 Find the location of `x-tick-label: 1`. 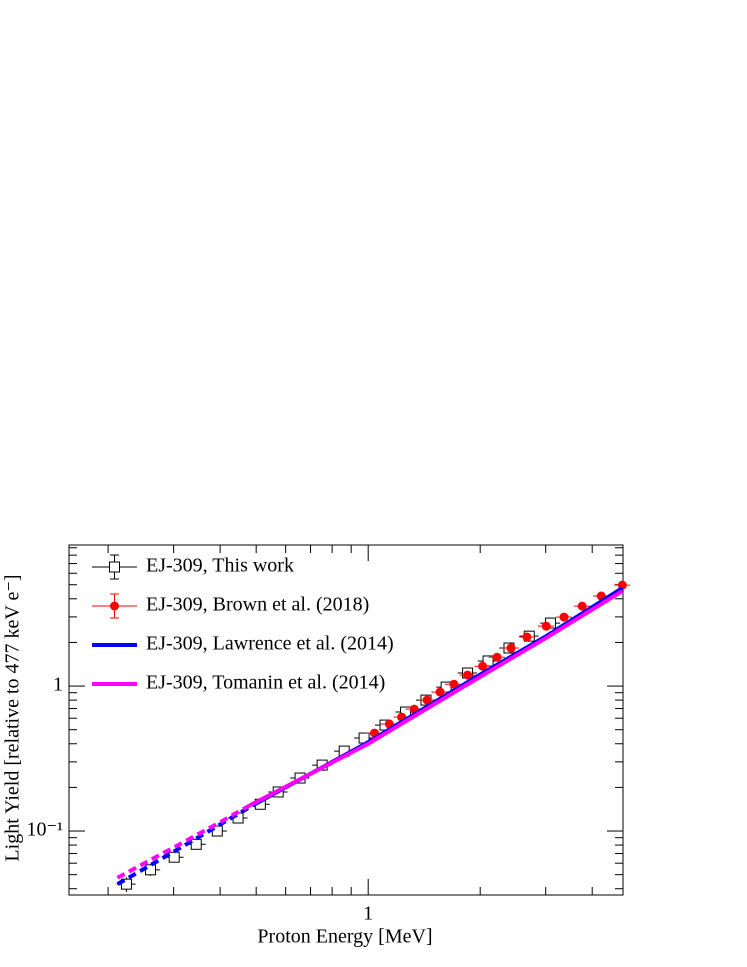

x-tick-label: 1 is located at coordinates (368, 914).